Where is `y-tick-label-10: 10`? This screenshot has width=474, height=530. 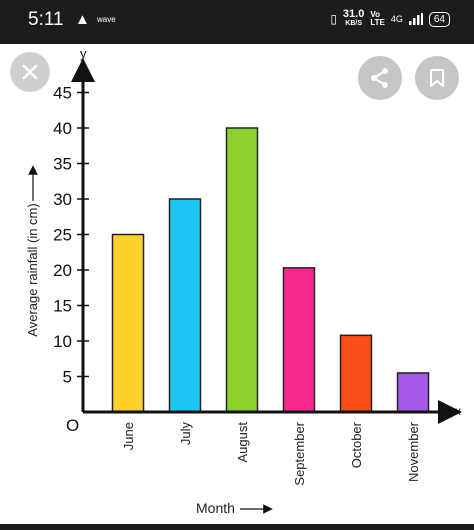
y-tick-label-10: 10 is located at coordinates (62, 341).